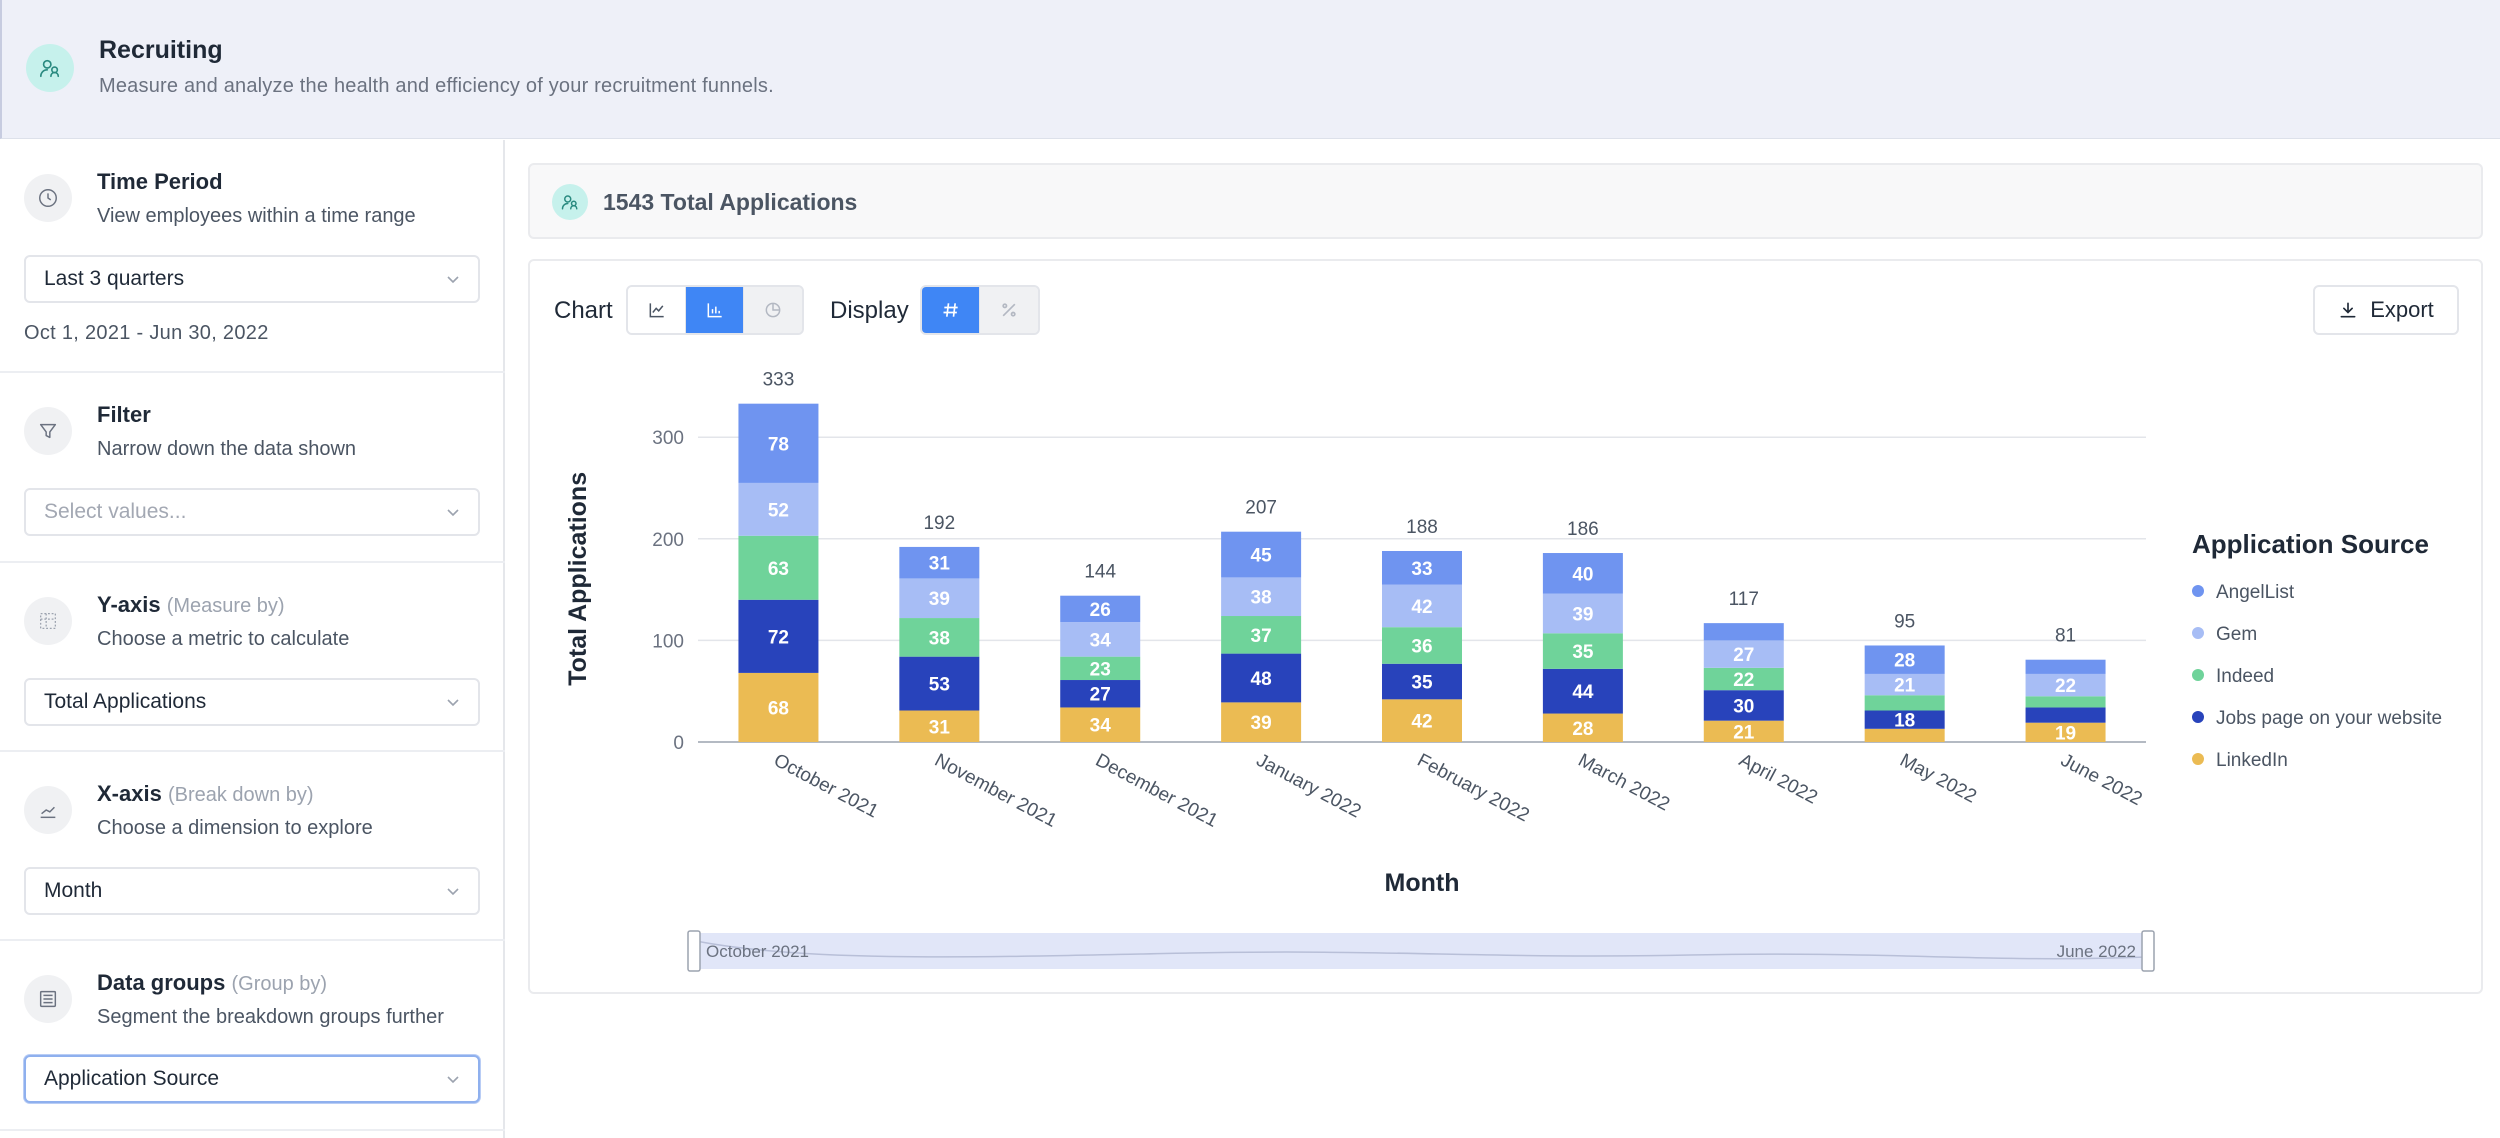 Image resolution: width=2500 pixels, height=1138 pixels. I want to click on bar-total-label: 95, so click(1904, 621).